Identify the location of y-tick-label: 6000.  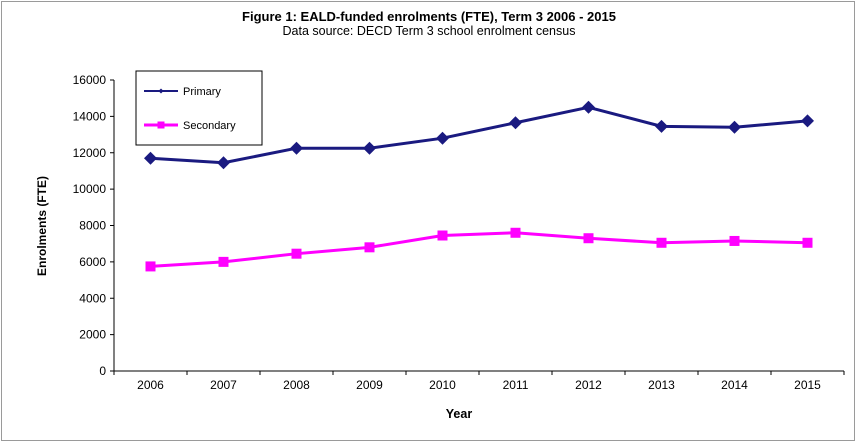
(92, 262).